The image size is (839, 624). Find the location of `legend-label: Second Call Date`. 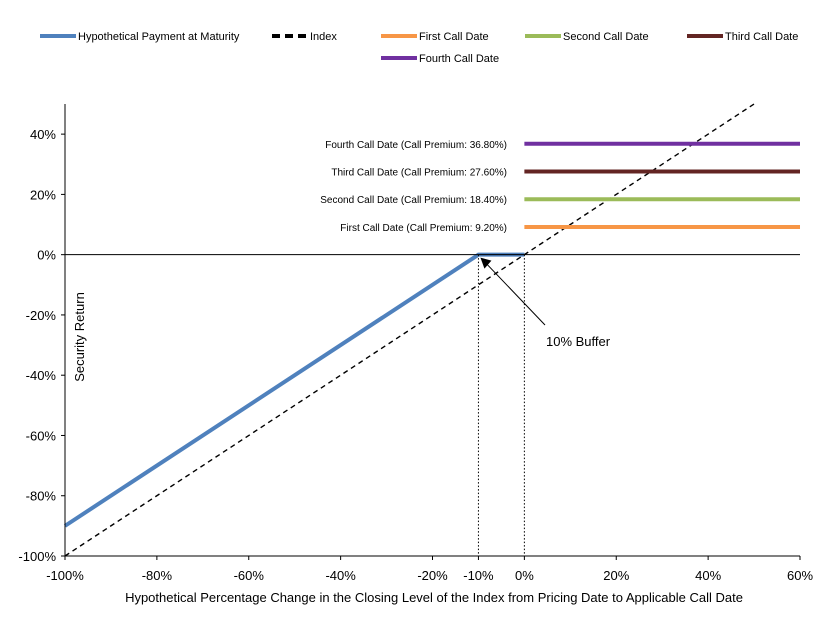

legend-label: Second Call Date is located at coordinates (606, 37).